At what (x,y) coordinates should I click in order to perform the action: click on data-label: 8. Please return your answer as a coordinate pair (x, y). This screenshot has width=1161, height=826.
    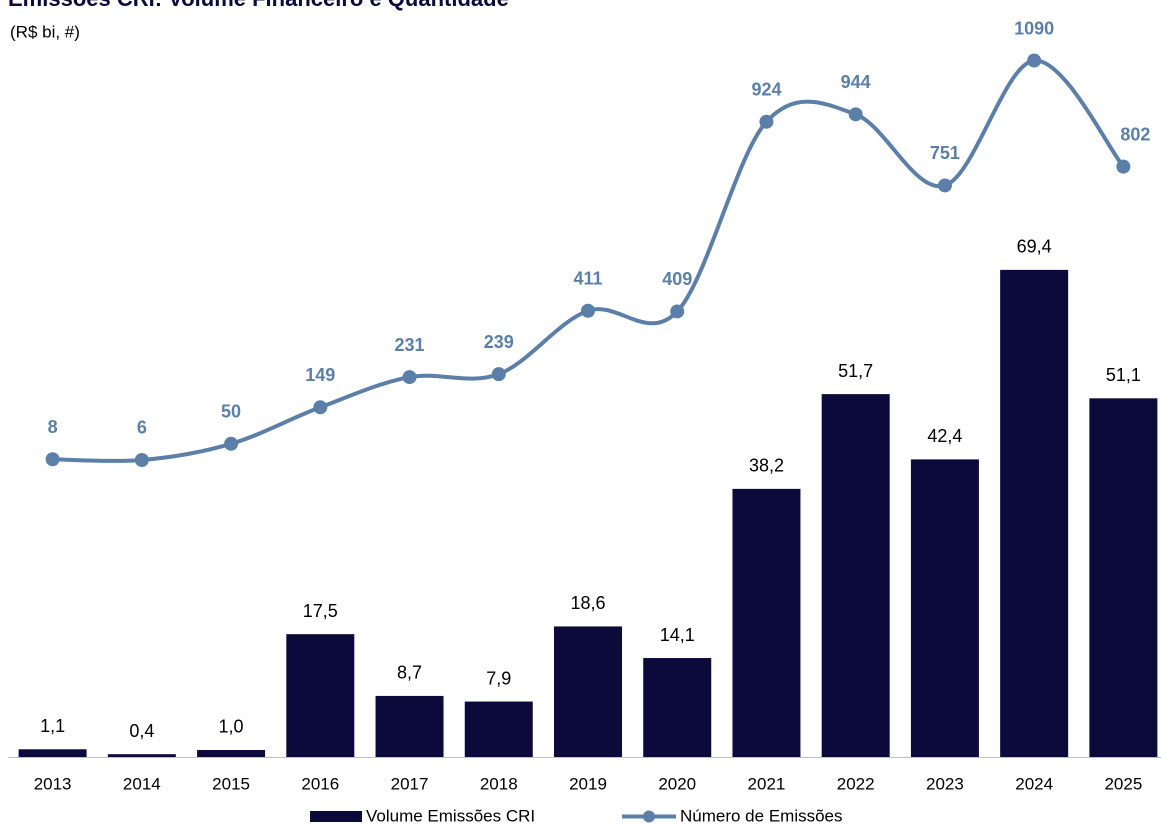
    Looking at the image, I should click on (53, 427).